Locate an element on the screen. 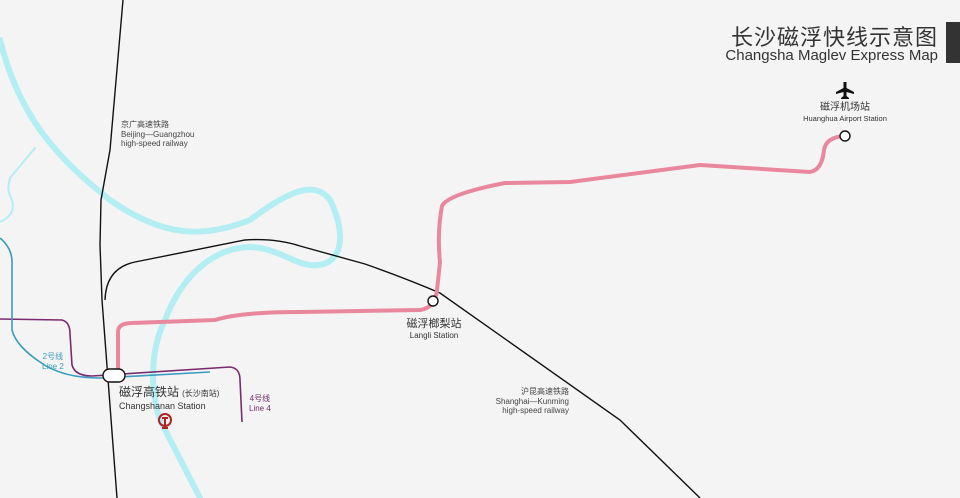 This screenshot has height=498, width=960. beijing-guangzhou-railway is located at coordinates (111, 249).